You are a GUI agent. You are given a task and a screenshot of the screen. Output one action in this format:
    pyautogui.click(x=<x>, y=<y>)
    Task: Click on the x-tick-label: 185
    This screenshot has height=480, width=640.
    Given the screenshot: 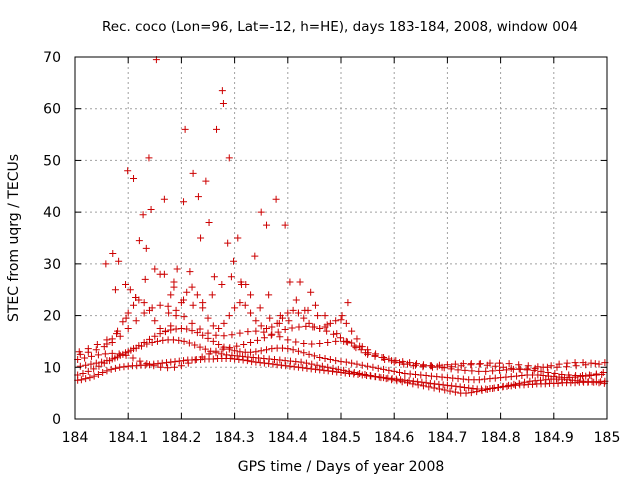 What is the action you would take?
    pyautogui.click(x=607, y=438)
    